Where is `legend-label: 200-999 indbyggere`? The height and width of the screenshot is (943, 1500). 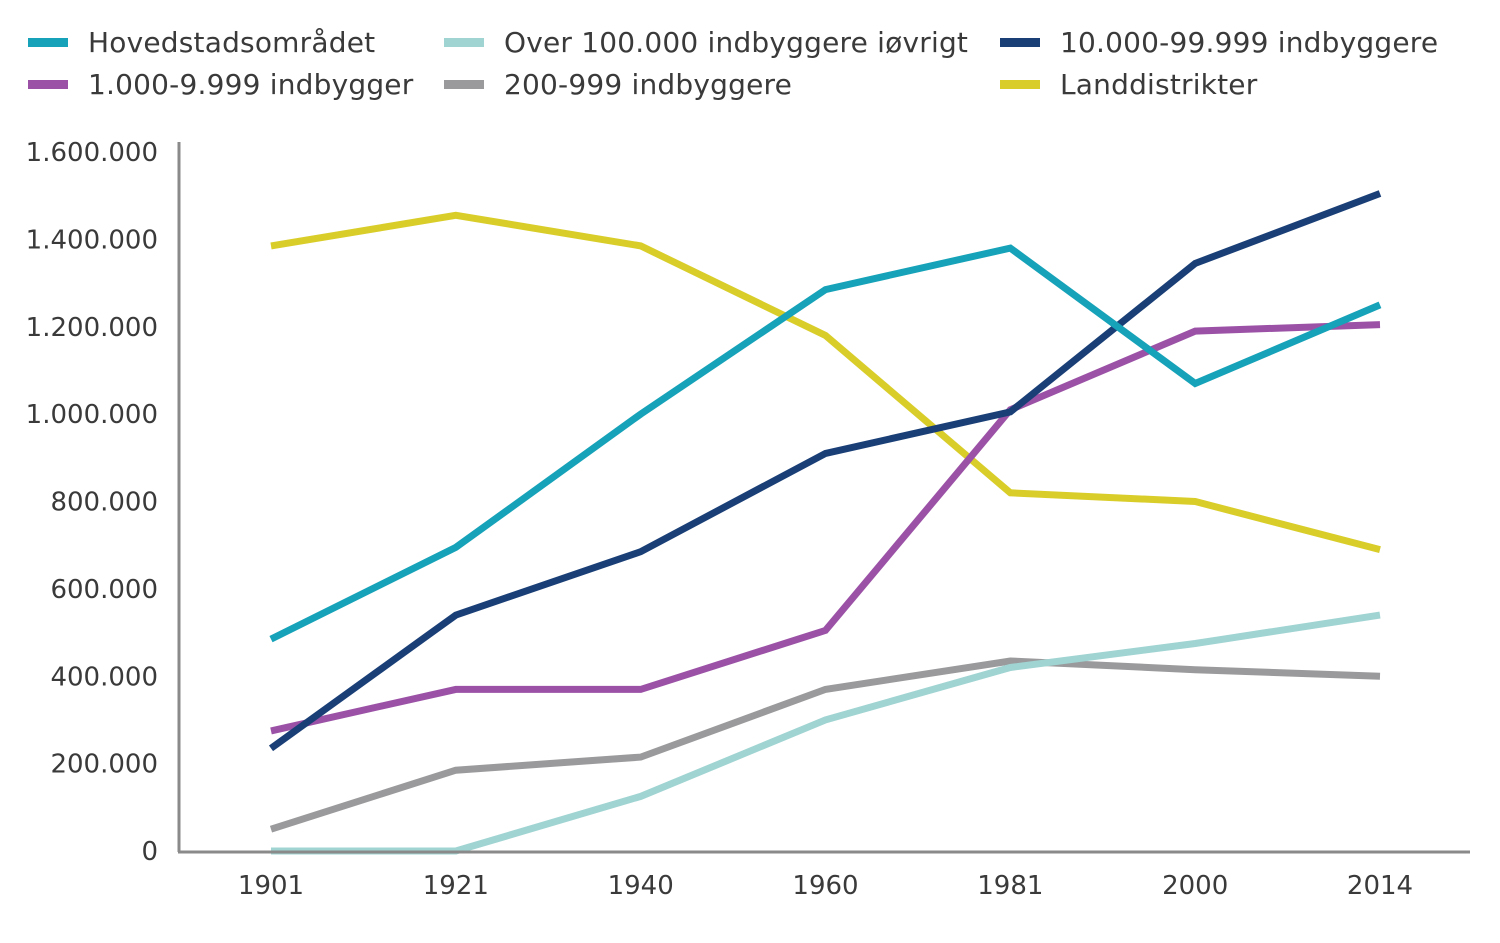 legend-label: 200-999 indbyggere is located at coordinates (648, 84).